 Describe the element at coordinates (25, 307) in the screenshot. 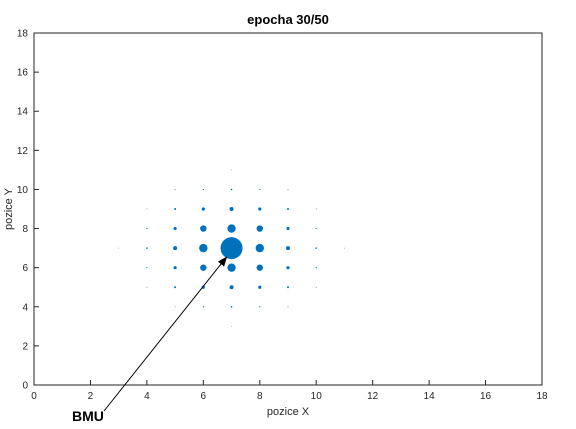

I see `y-tick-label: 4` at that location.